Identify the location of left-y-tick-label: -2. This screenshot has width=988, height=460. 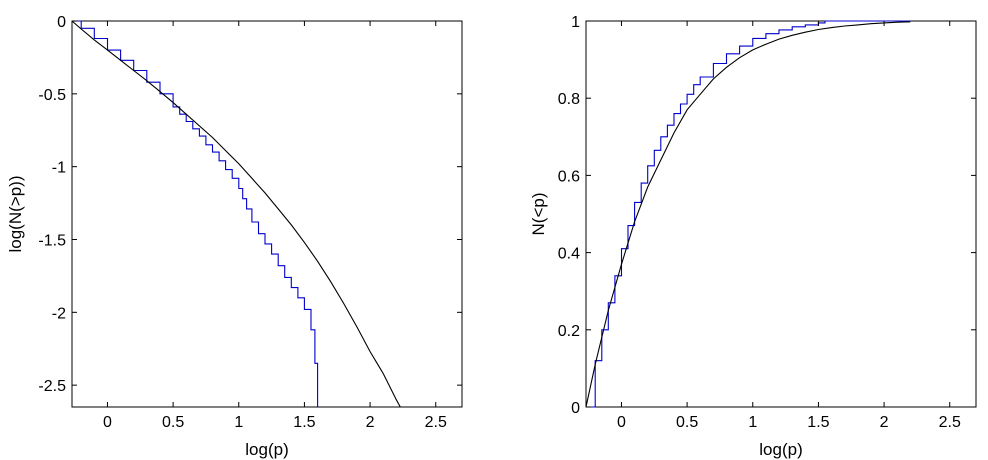
(59, 313).